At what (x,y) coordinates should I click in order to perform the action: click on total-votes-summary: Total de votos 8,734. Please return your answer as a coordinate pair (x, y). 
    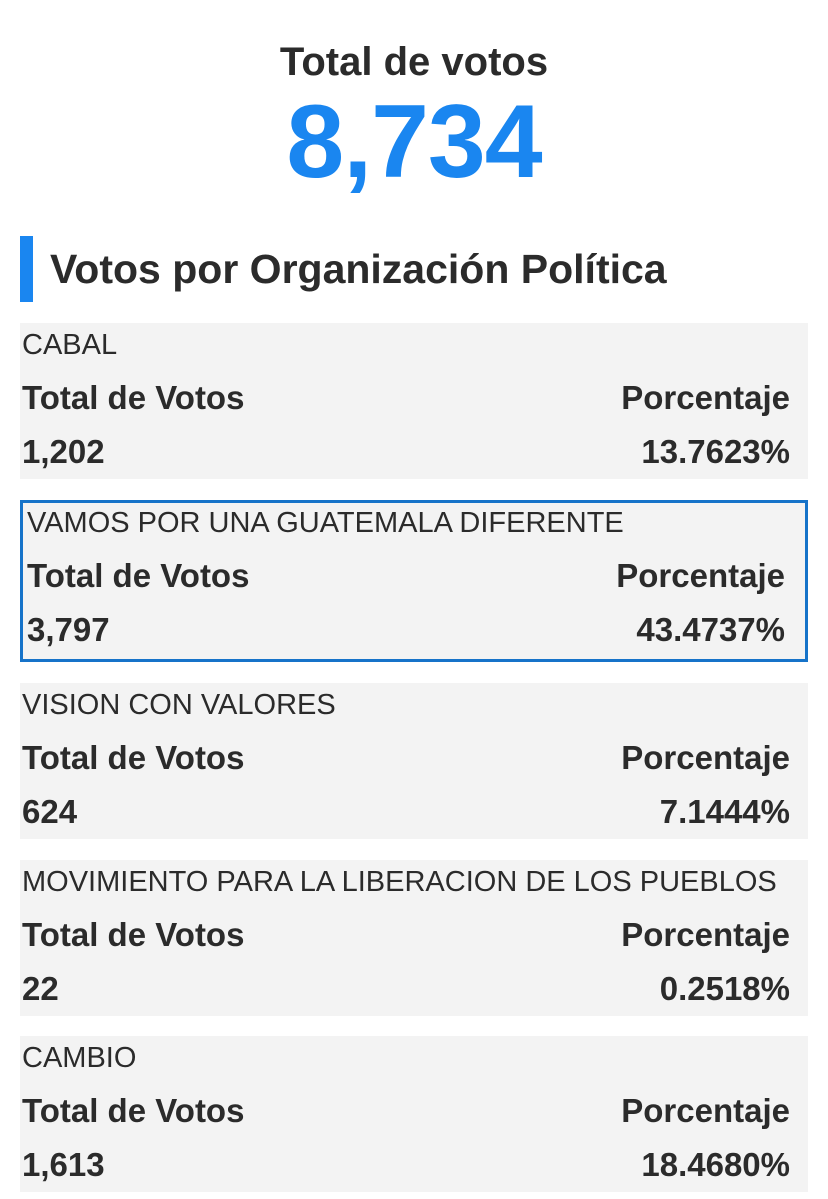
    Looking at the image, I should click on (414, 118).